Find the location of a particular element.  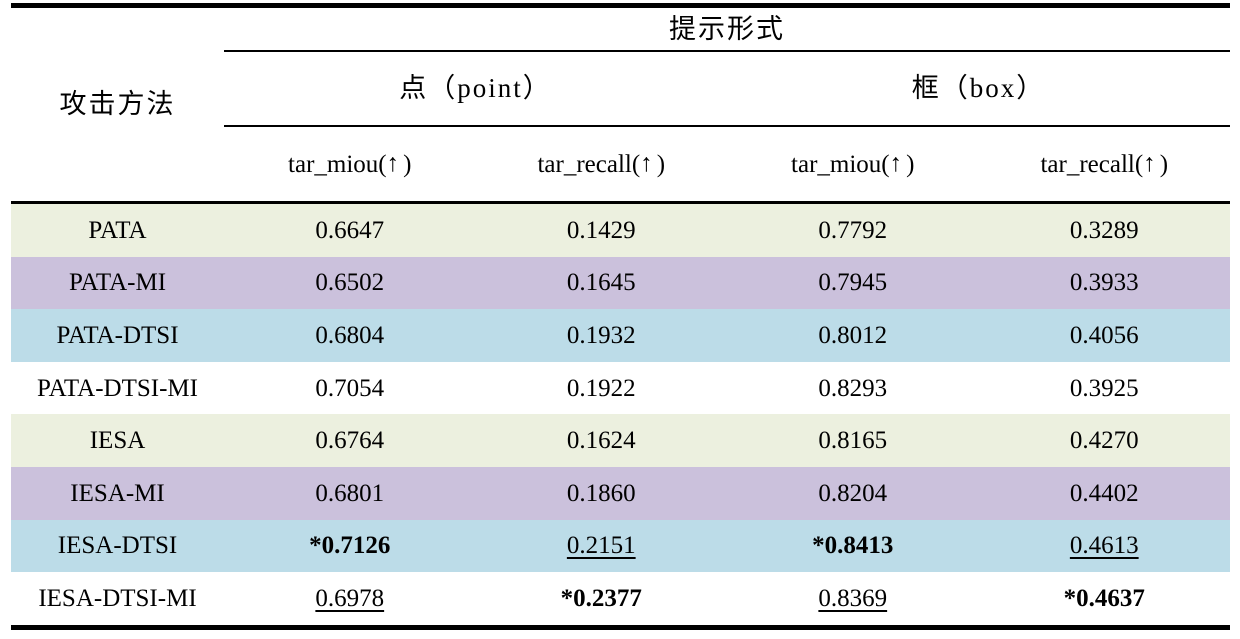

value-cell: *0.2377 is located at coordinates (601, 598).